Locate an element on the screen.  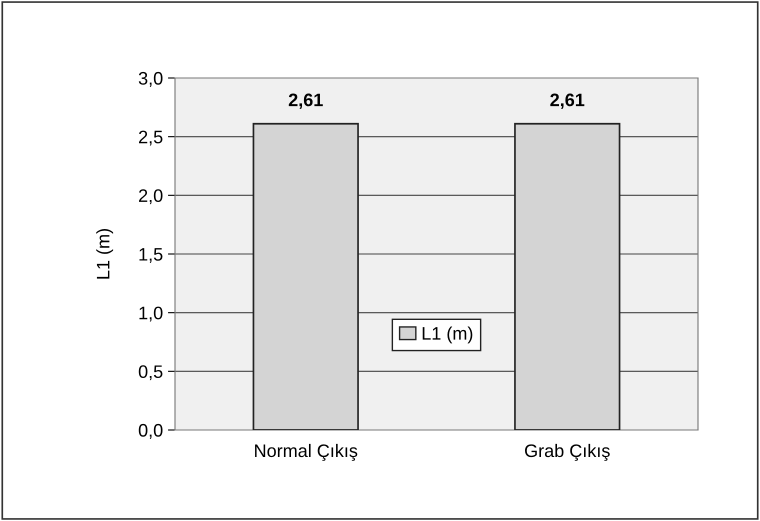
y-tick-label: 2,0 is located at coordinates (150, 196).